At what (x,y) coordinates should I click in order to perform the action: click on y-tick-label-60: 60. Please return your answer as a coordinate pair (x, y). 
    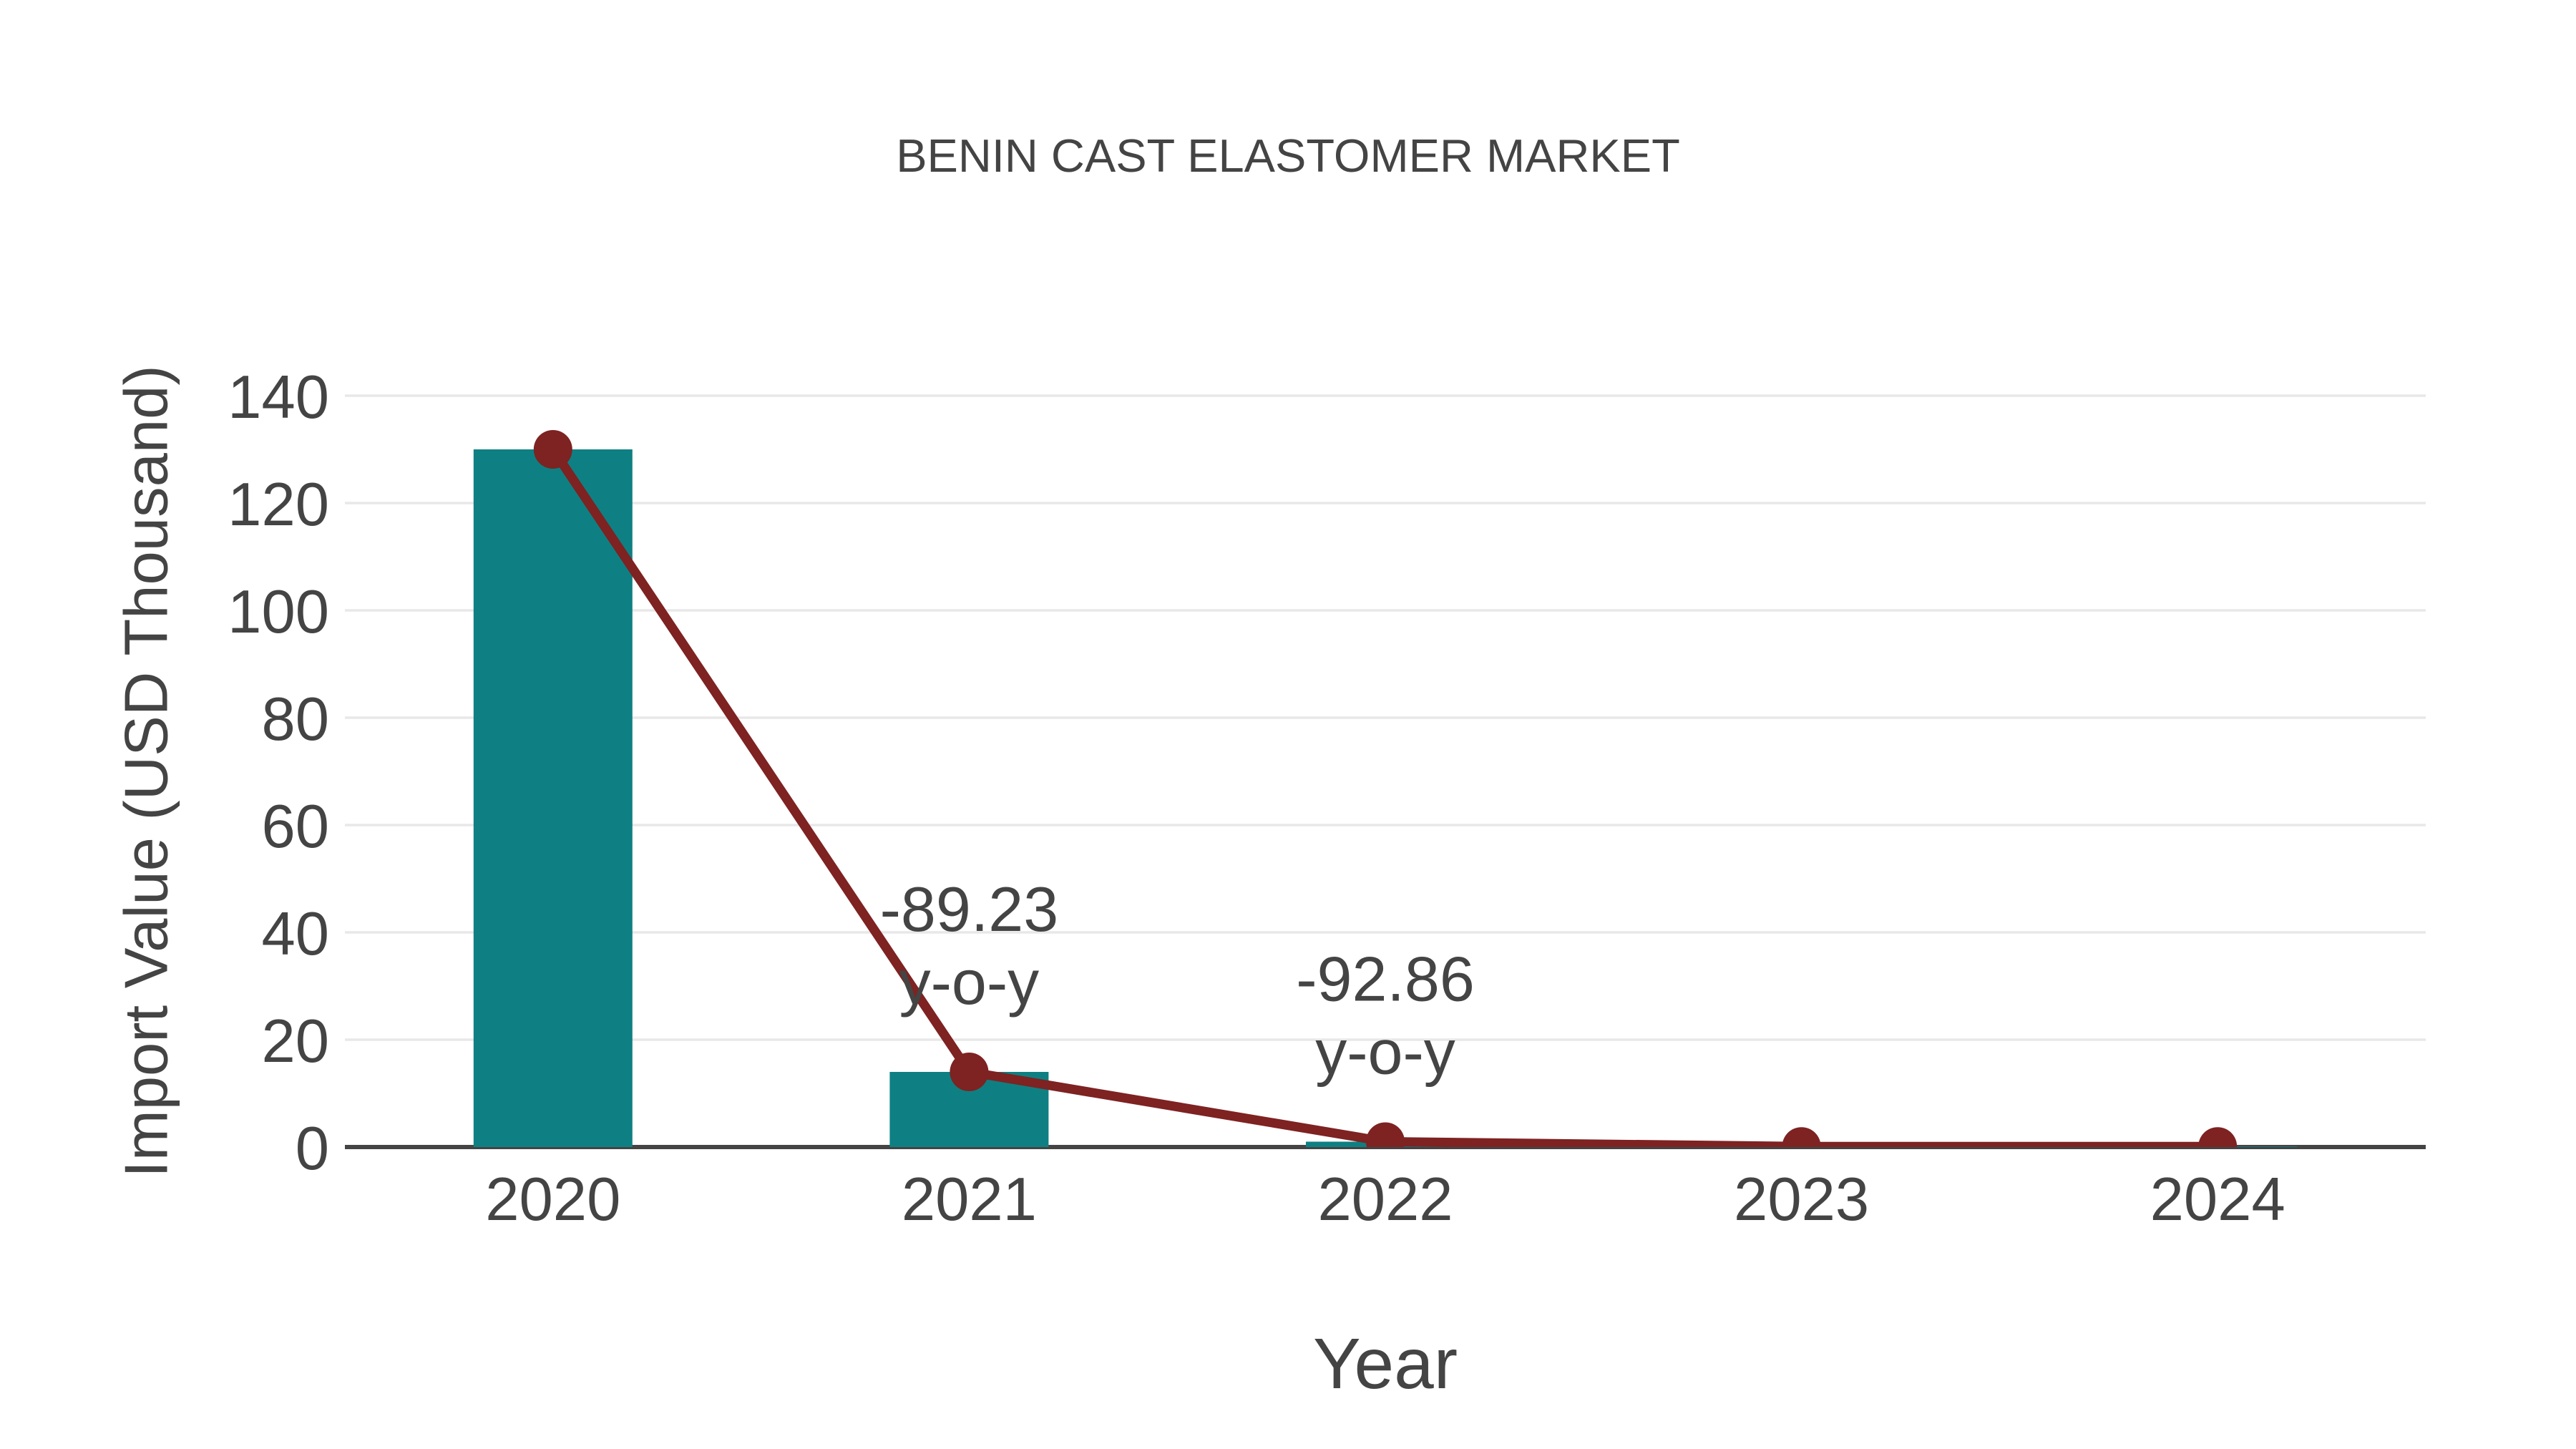
    Looking at the image, I should click on (295, 827).